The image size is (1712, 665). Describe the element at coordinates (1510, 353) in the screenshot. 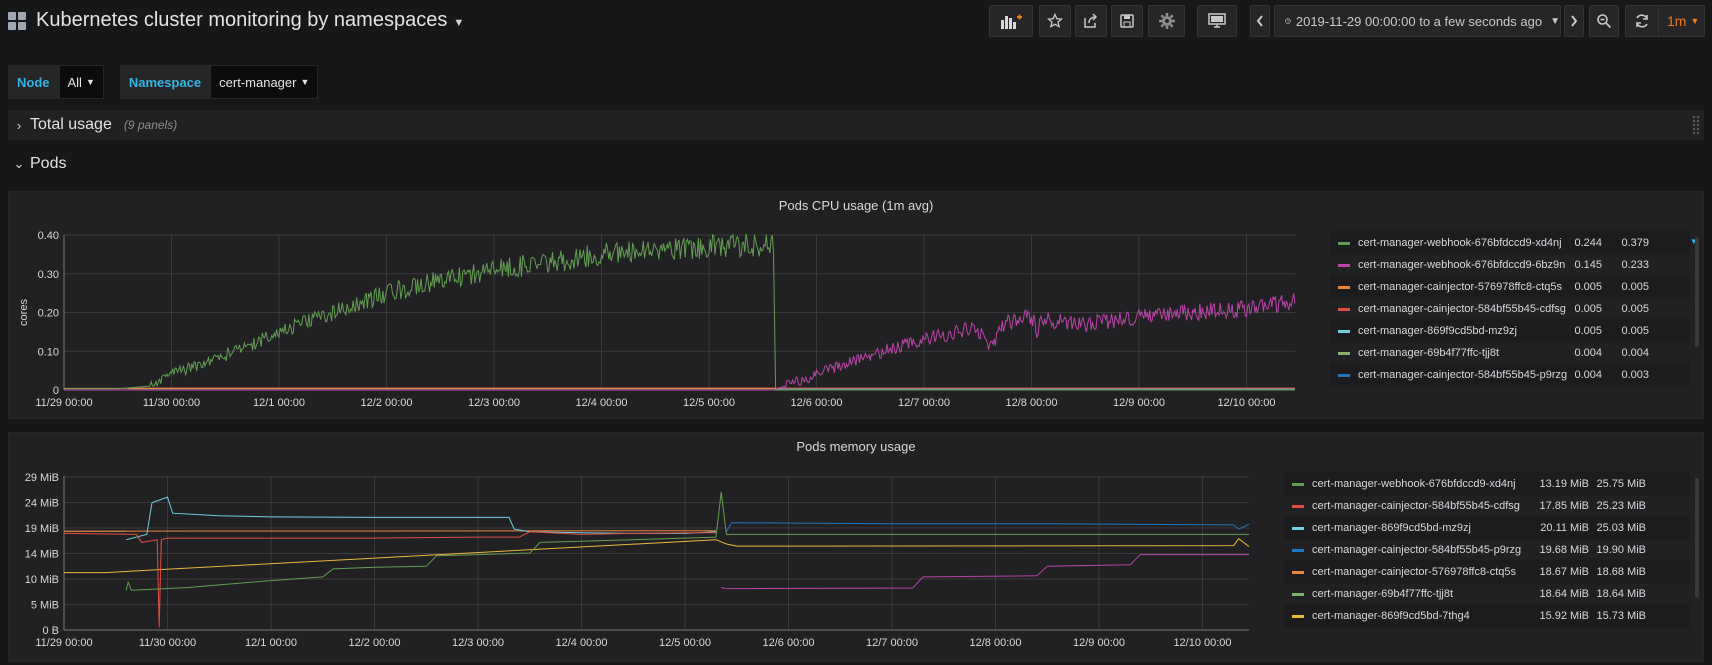

I see `legend-row: cert-manager-69b4f77ffc-tjj8t 0.004 0.004` at that location.